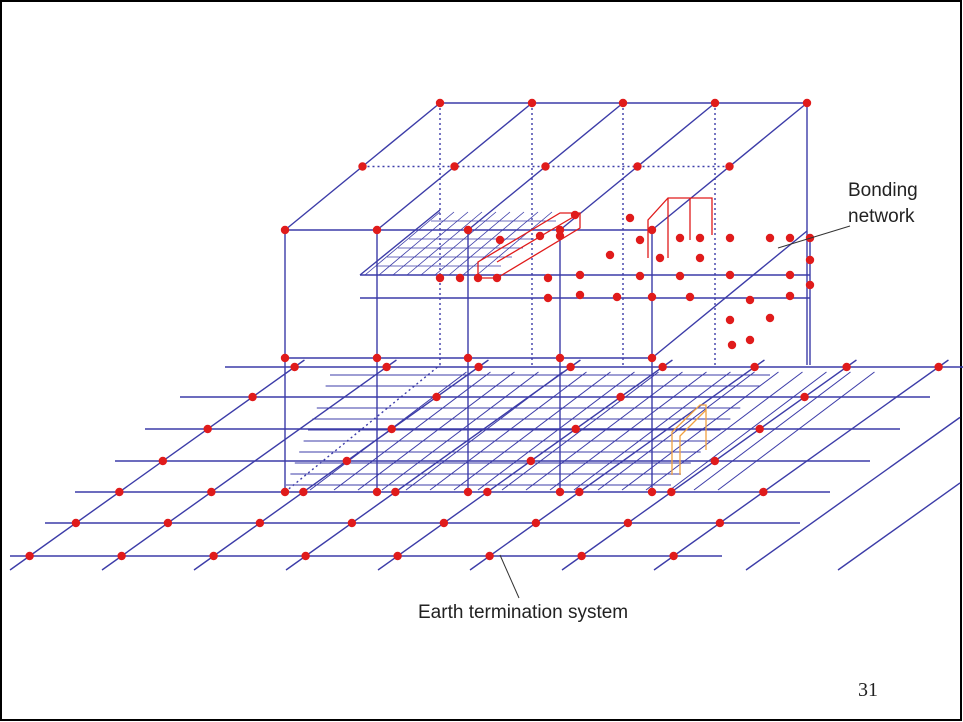  I want to click on leader-line, so click(509, 576).